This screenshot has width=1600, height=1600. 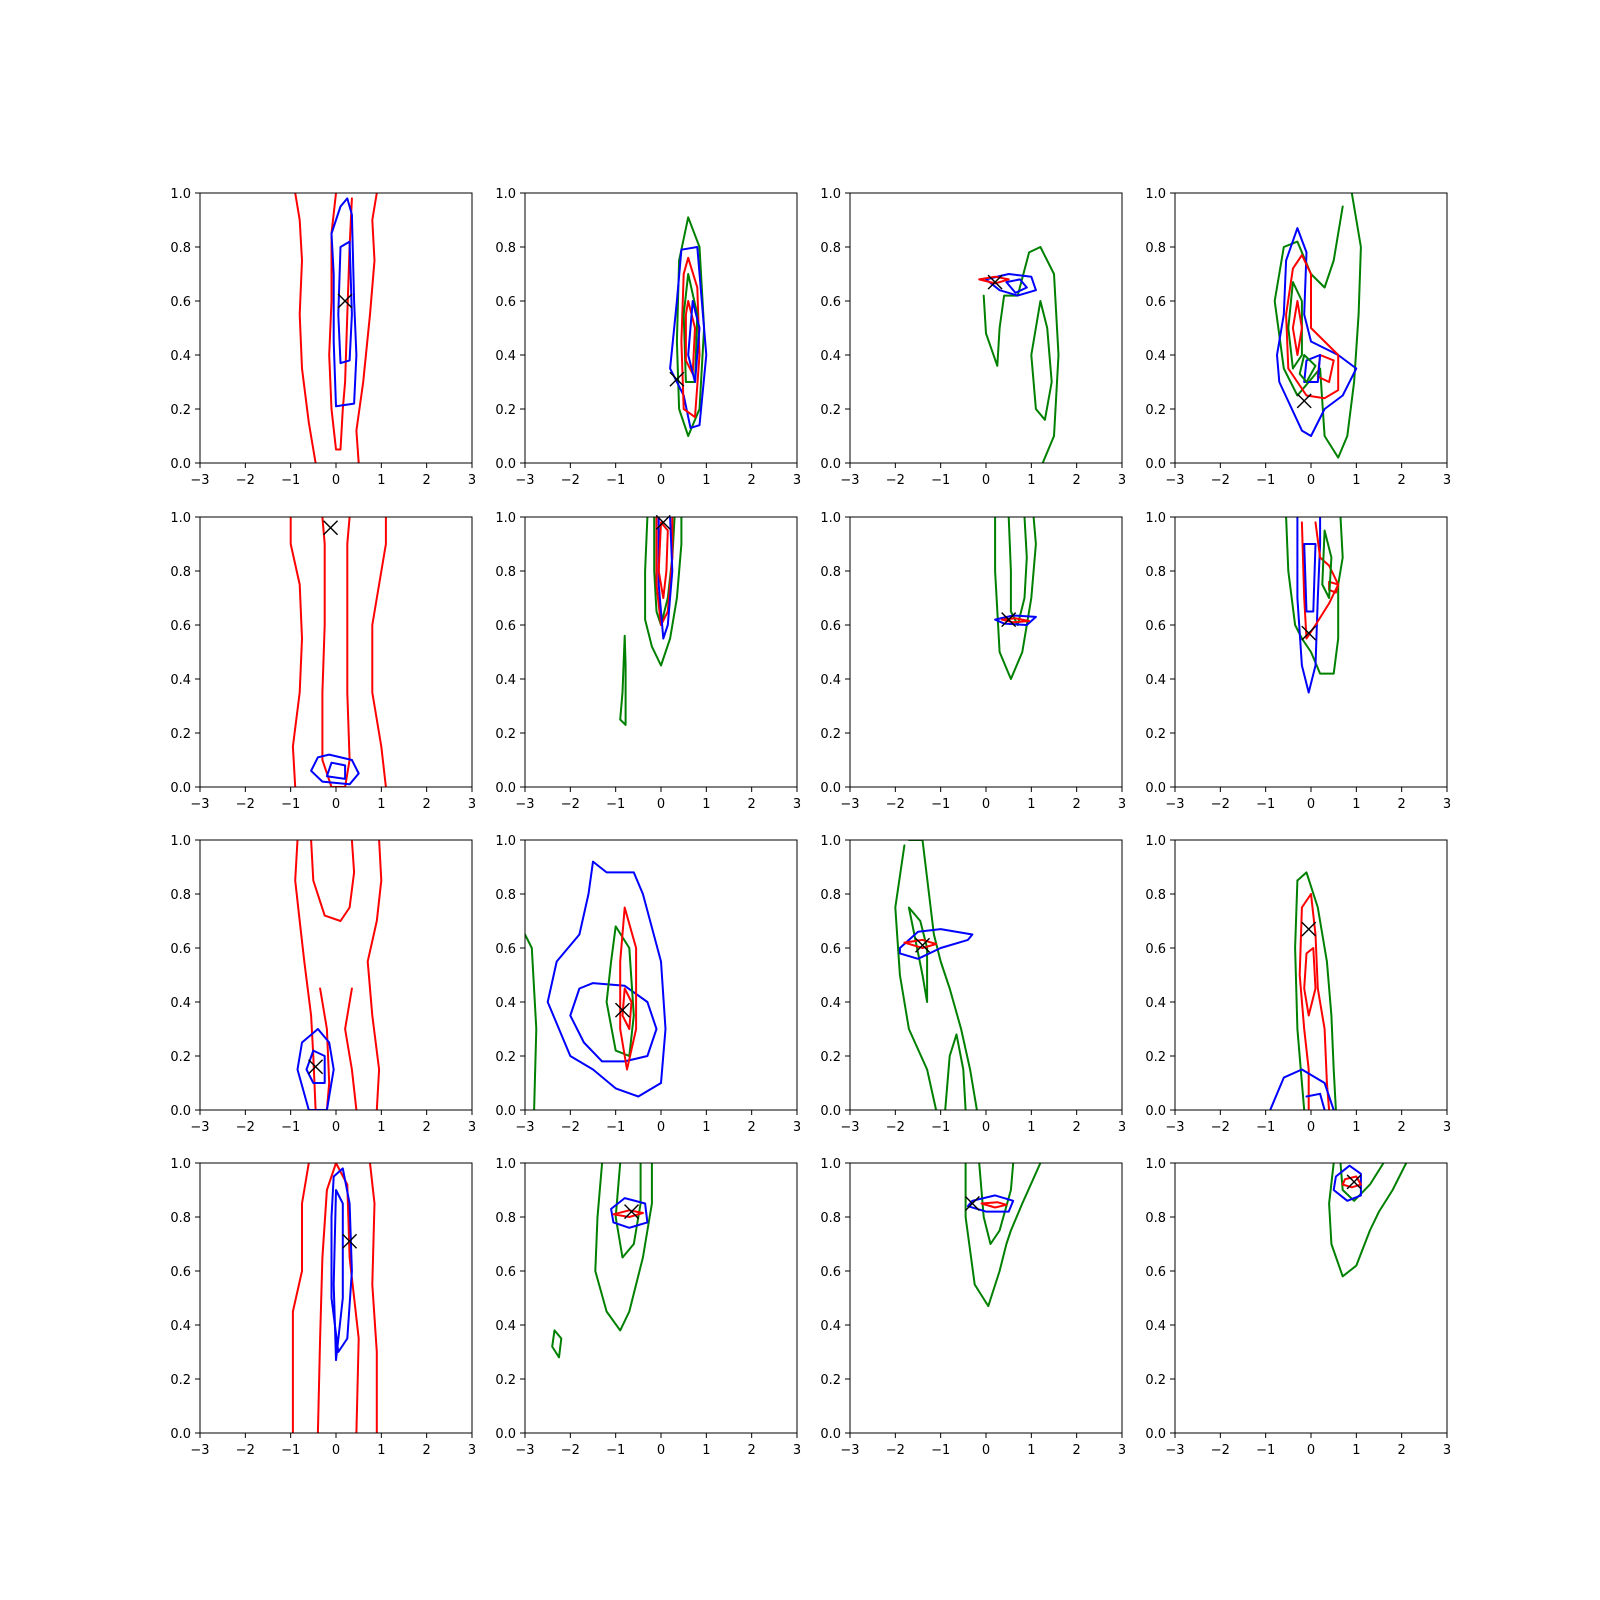 I want to click on subplot-r4-c4: −3 −2 −1 0 1 2 3 0.0 0.2 0.4 0.6 0.8 1.0, so click(x=1298, y=1307).